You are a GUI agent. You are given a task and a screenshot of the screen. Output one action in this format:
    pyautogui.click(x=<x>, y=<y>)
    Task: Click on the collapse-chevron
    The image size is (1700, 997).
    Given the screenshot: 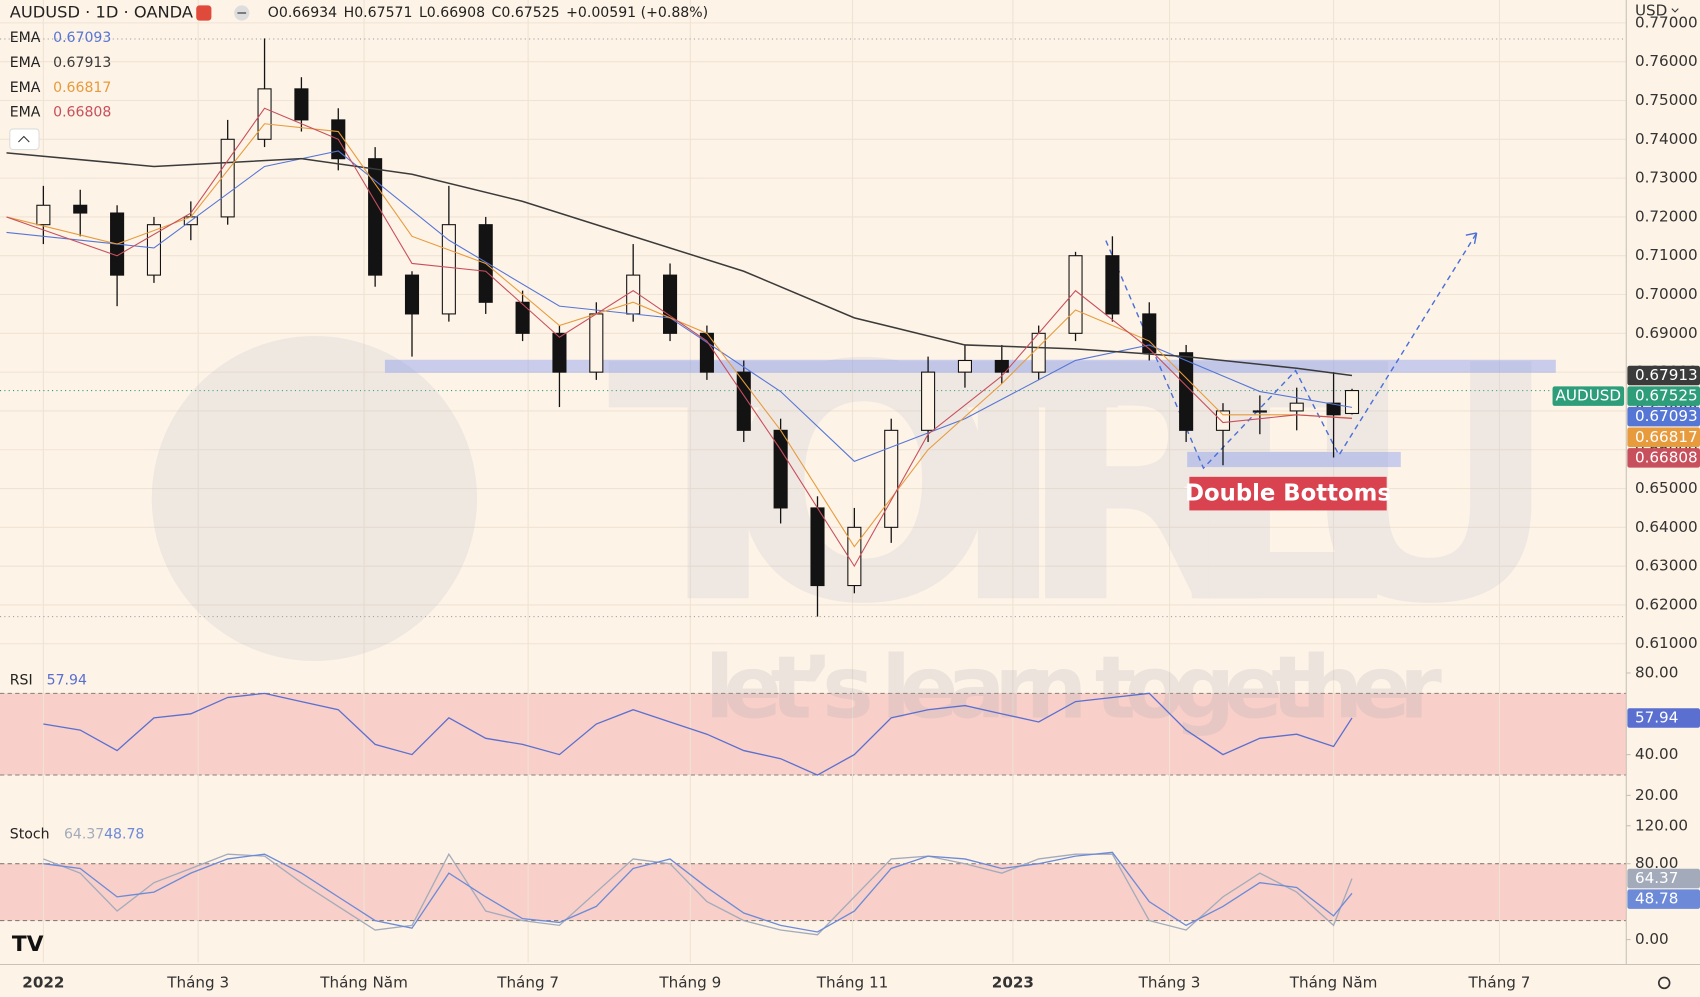 What is the action you would take?
    pyautogui.click(x=24, y=139)
    